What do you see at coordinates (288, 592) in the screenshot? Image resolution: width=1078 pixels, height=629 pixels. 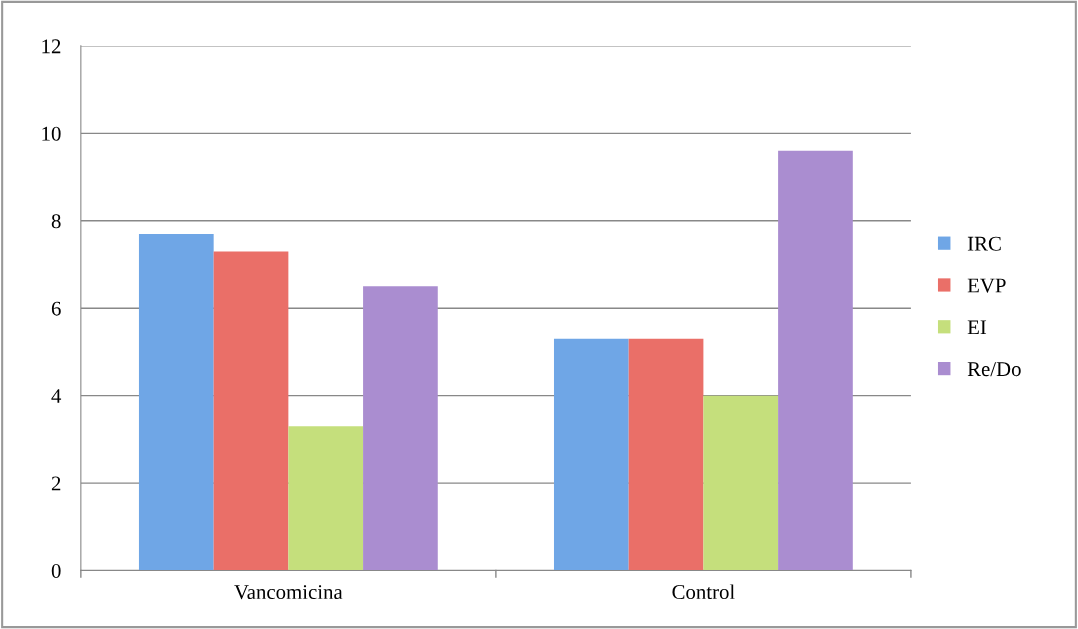 I see `x-tick-label: Vancomicina` at bounding box center [288, 592].